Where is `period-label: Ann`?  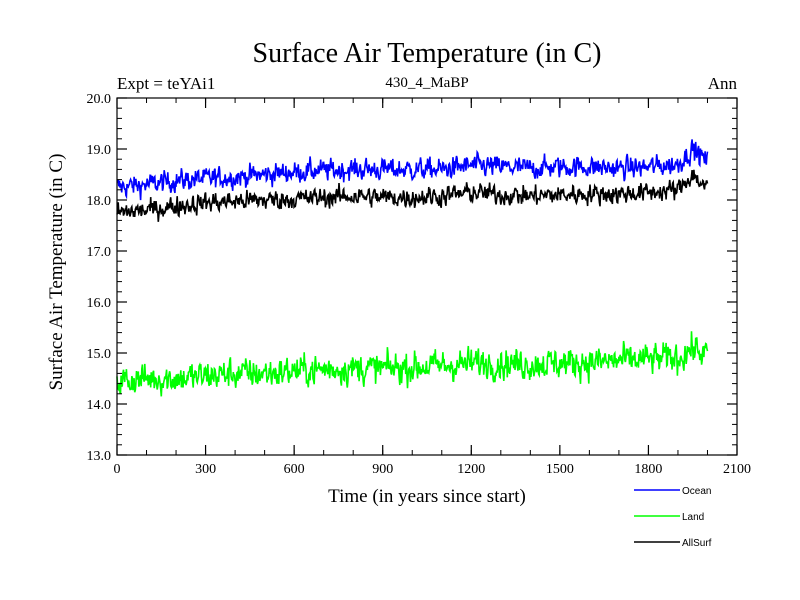 period-label: Ann is located at coordinates (723, 83).